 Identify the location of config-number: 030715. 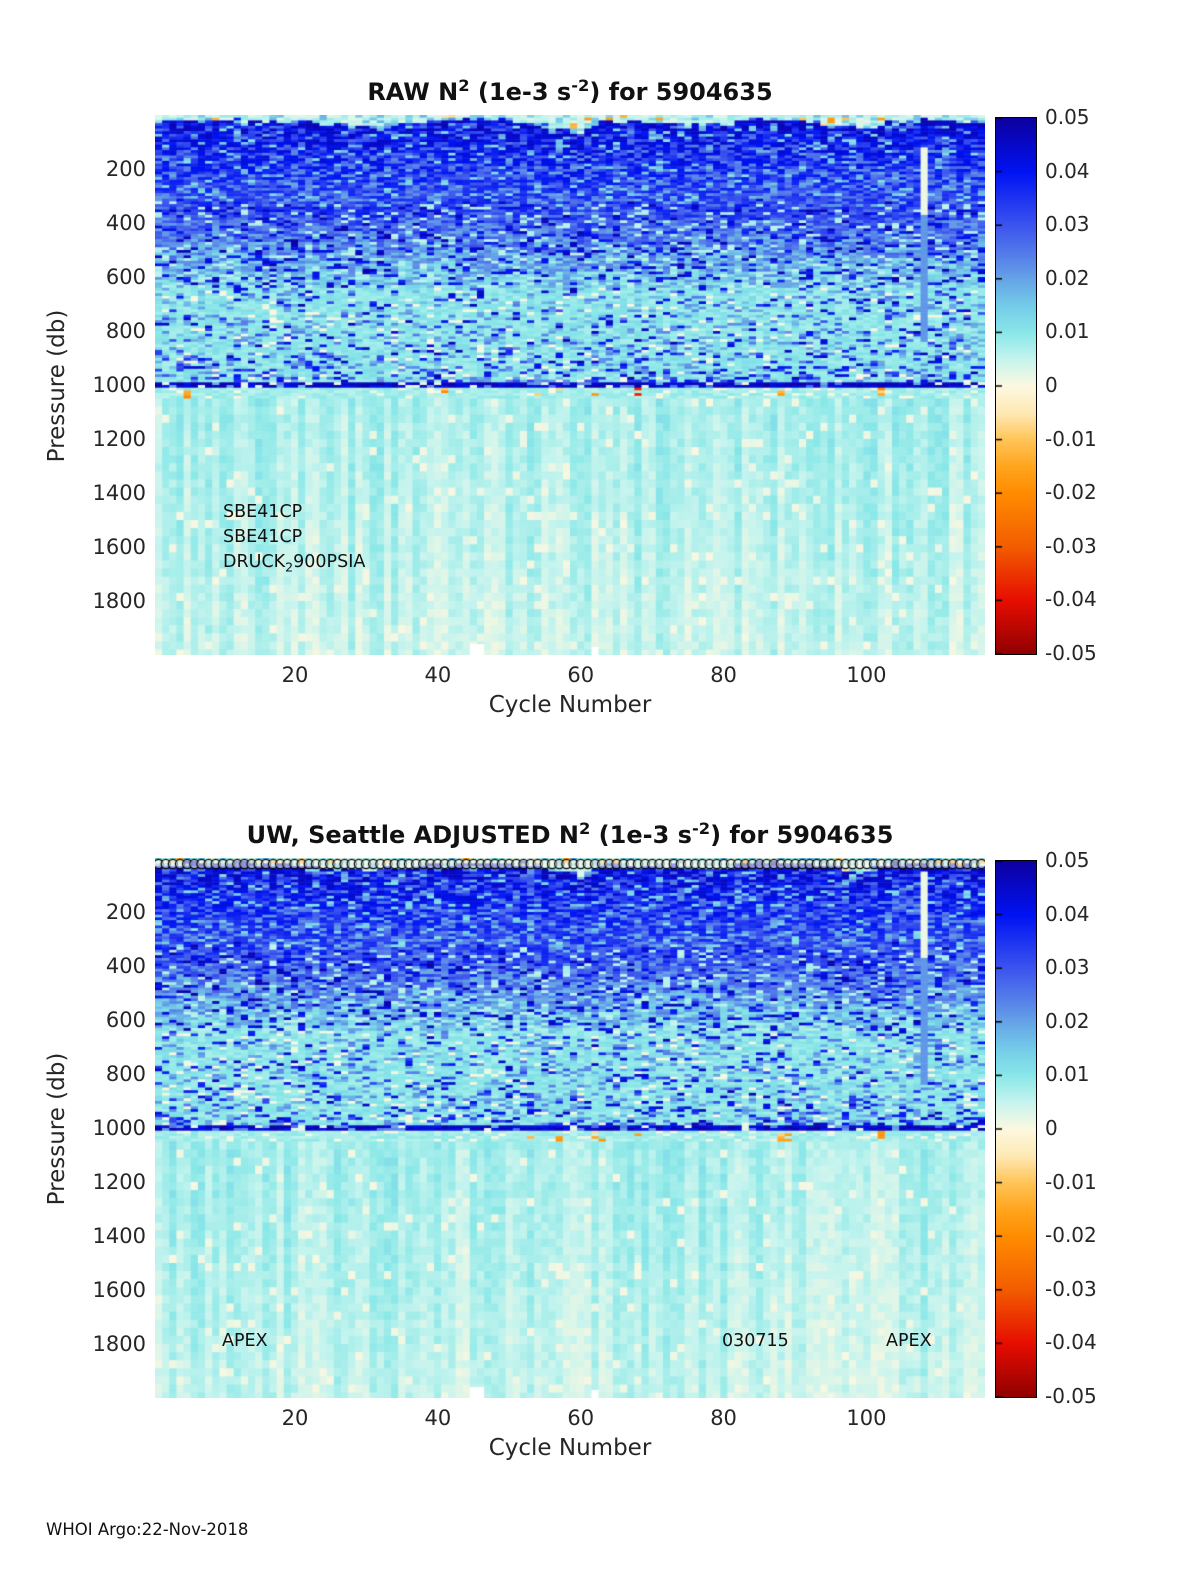
(755, 1341).